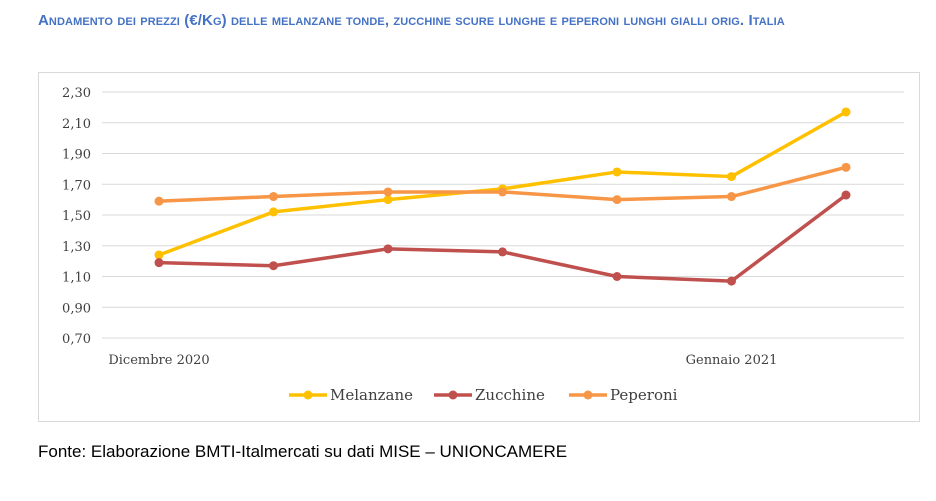  I want to click on y-tick-label: 0,90, so click(76, 308).